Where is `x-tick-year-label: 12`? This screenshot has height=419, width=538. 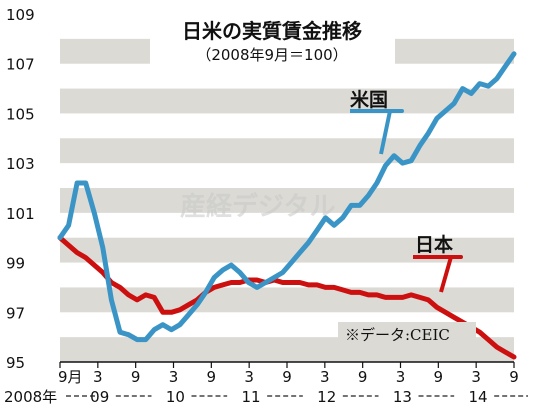 x-tick-year-label: 12 is located at coordinates (326, 397).